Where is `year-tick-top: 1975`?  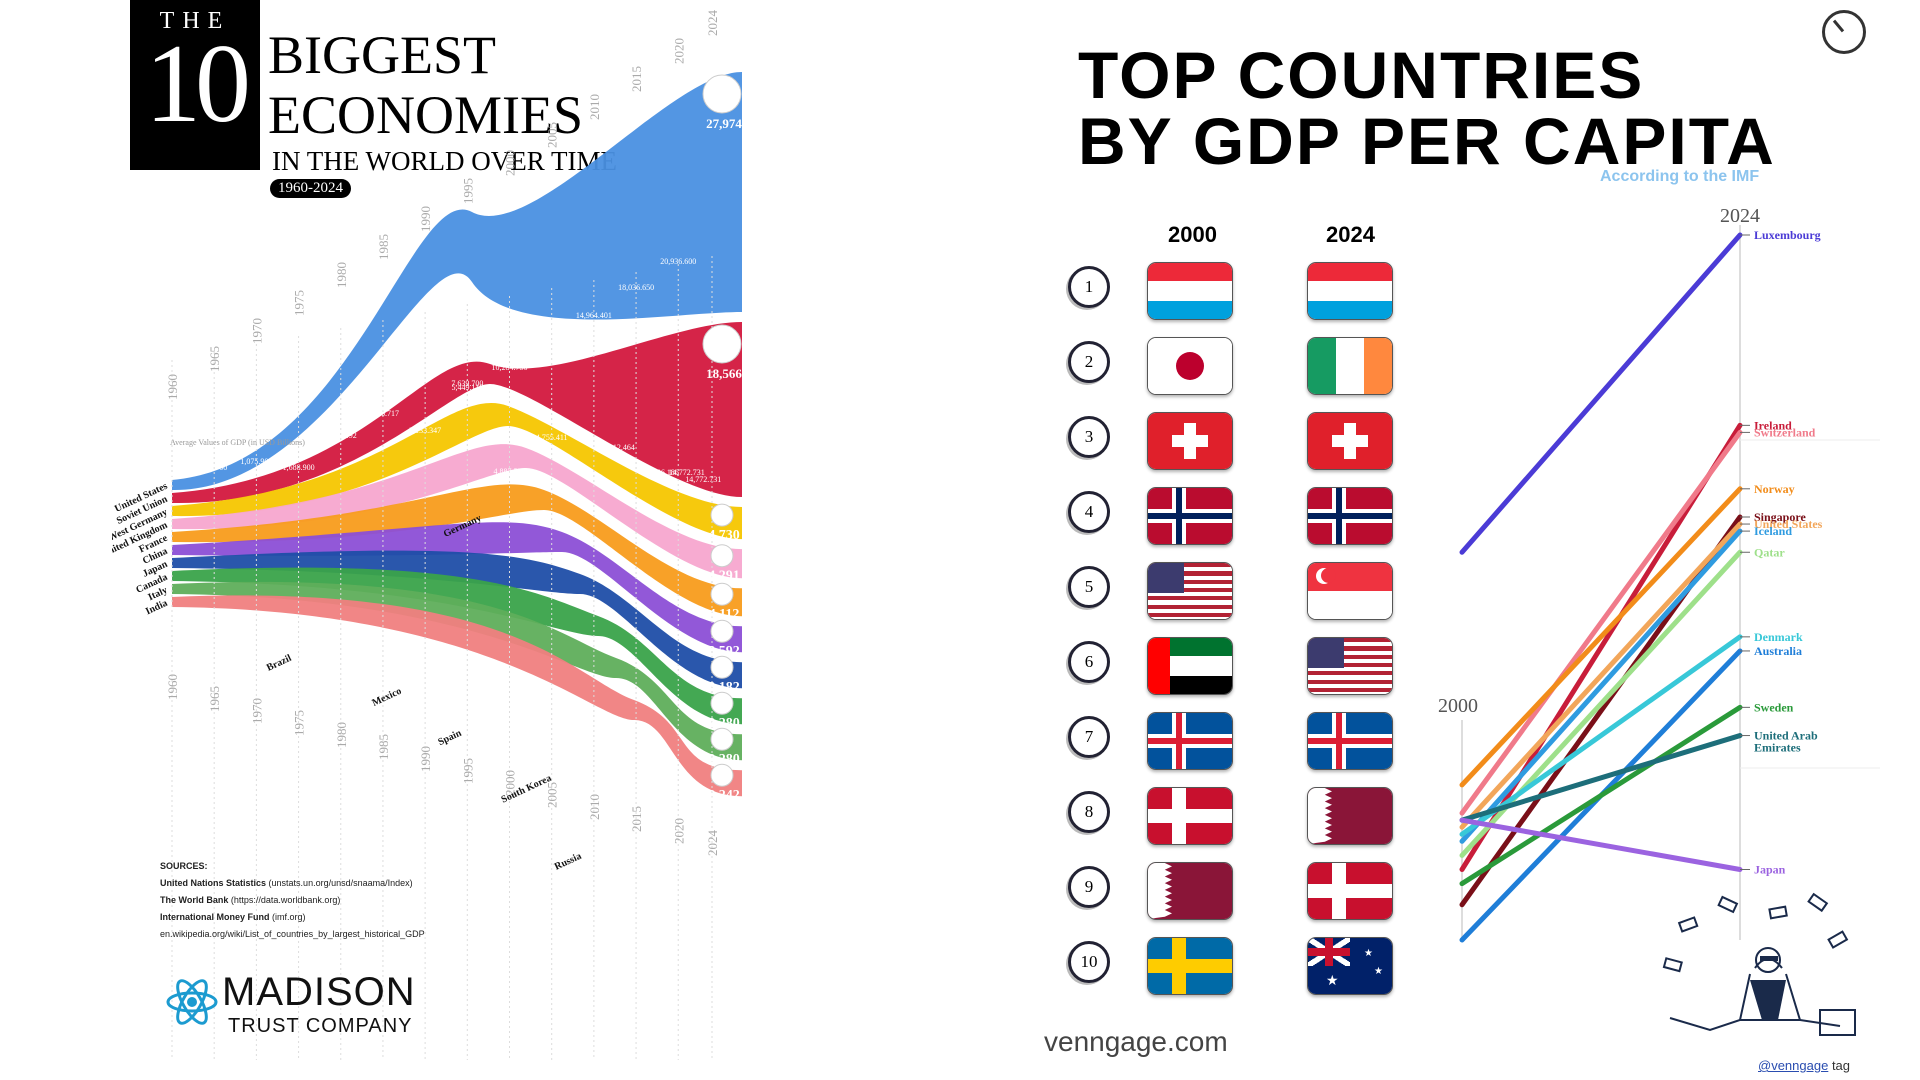 year-tick-top: 1975 is located at coordinates (299, 303).